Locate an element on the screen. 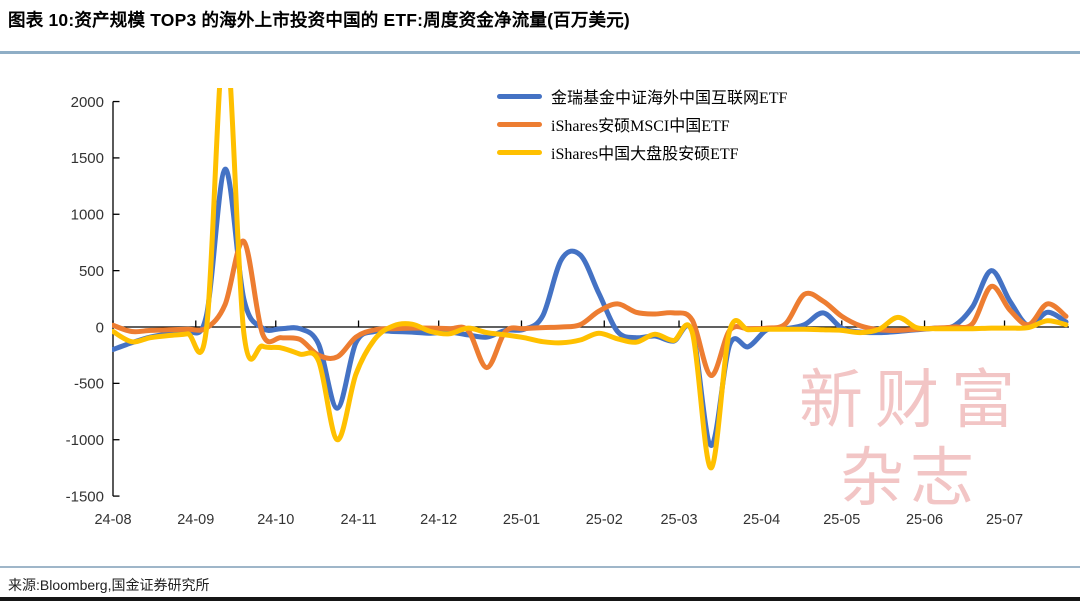 The image size is (1080, 601). y-tick-label: -1500 is located at coordinates (85, 496).